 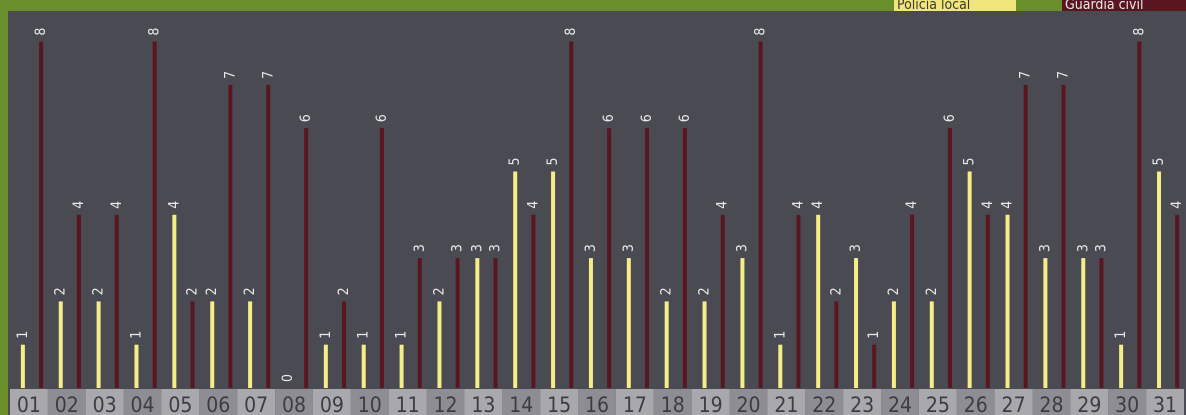 What do you see at coordinates (288, 378) in the screenshot?
I see `label-policia-local-08: 0` at bounding box center [288, 378].